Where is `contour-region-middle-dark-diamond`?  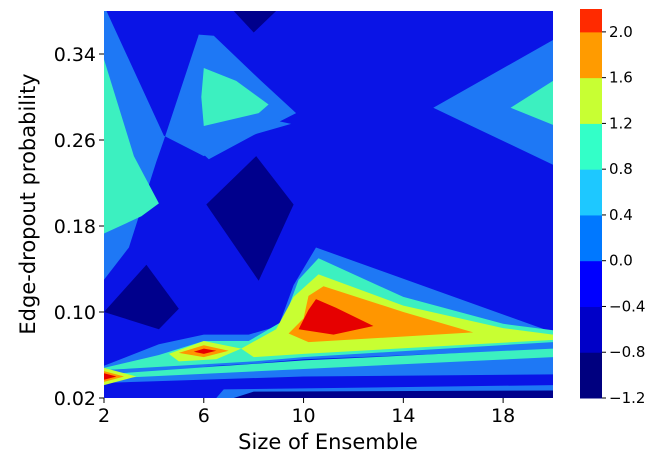
contour-region-middle-dark-diamond is located at coordinates (250, 218).